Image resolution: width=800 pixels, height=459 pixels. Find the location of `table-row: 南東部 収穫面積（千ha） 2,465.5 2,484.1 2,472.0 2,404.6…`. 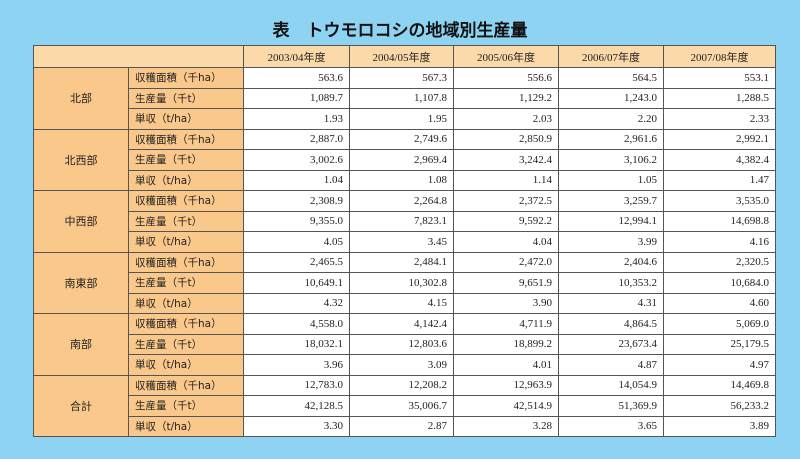

table-row: 南東部 収穫面積（千ha） 2,465.5 2,484.1 2,472.0 2,404.6… is located at coordinates (404, 282).